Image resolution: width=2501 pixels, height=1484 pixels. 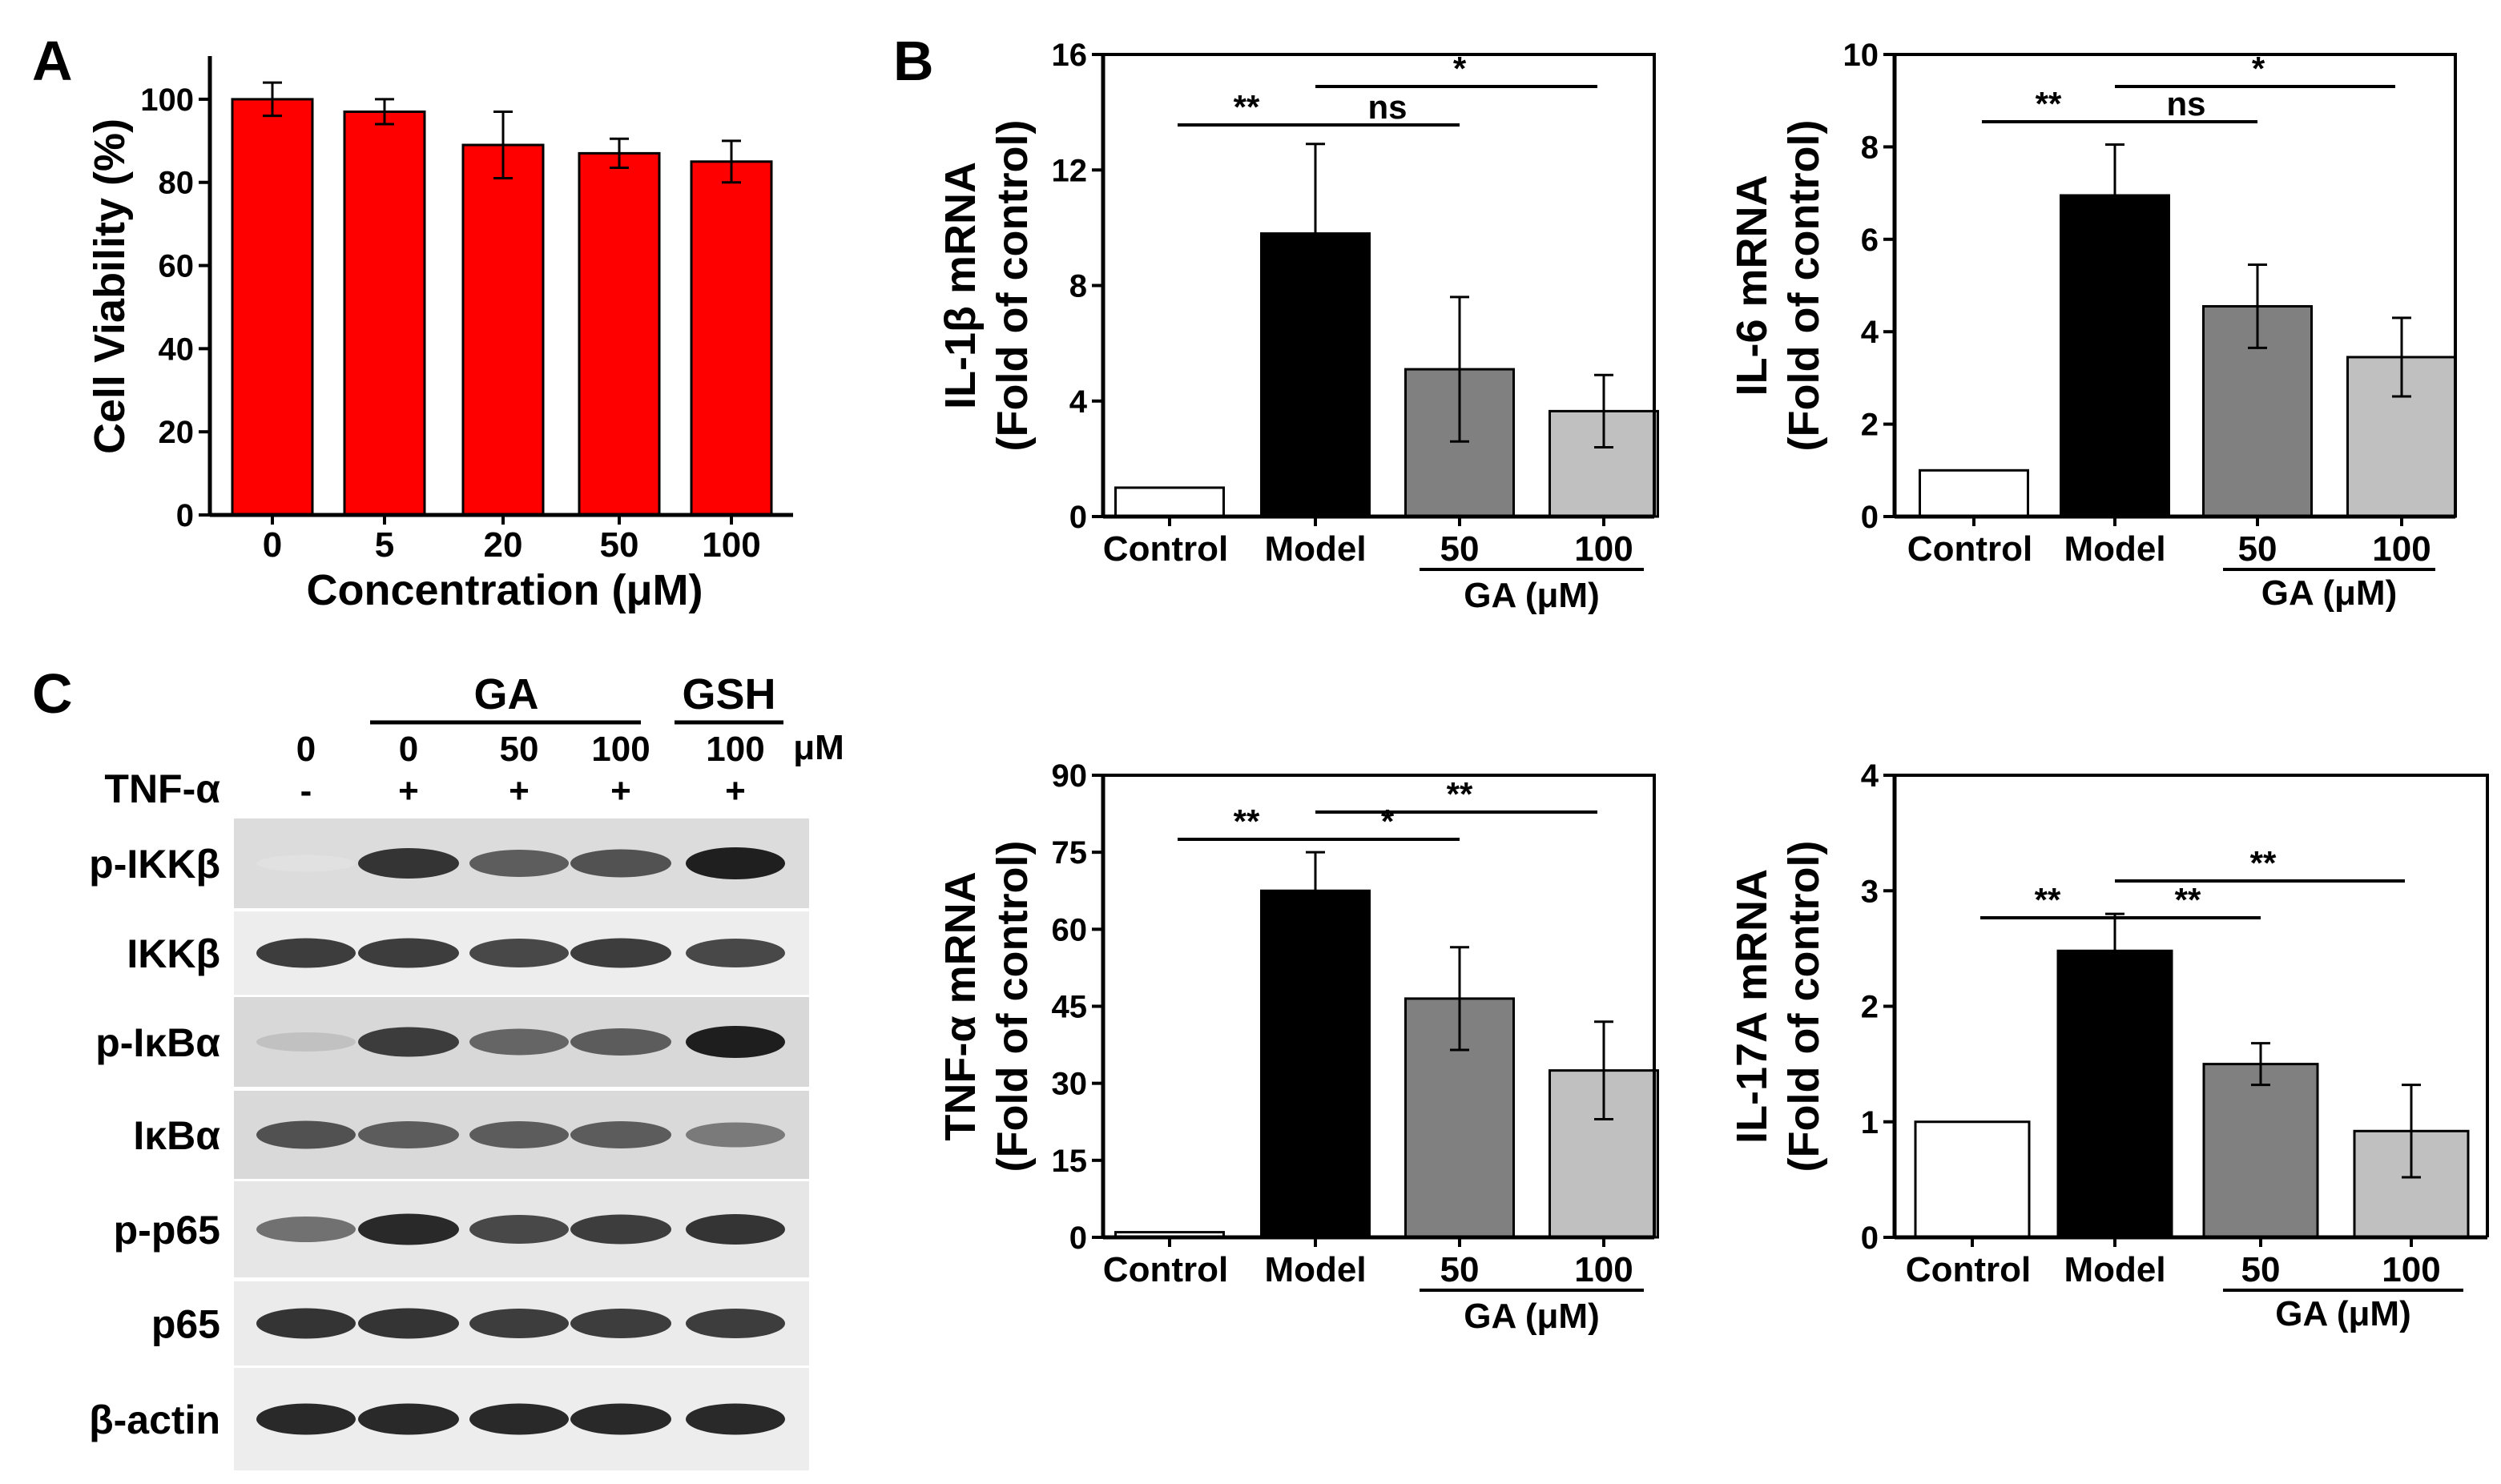 What do you see at coordinates (177, 432) in the screenshot?
I see `y-tick-label-viability-1: 20` at bounding box center [177, 432].